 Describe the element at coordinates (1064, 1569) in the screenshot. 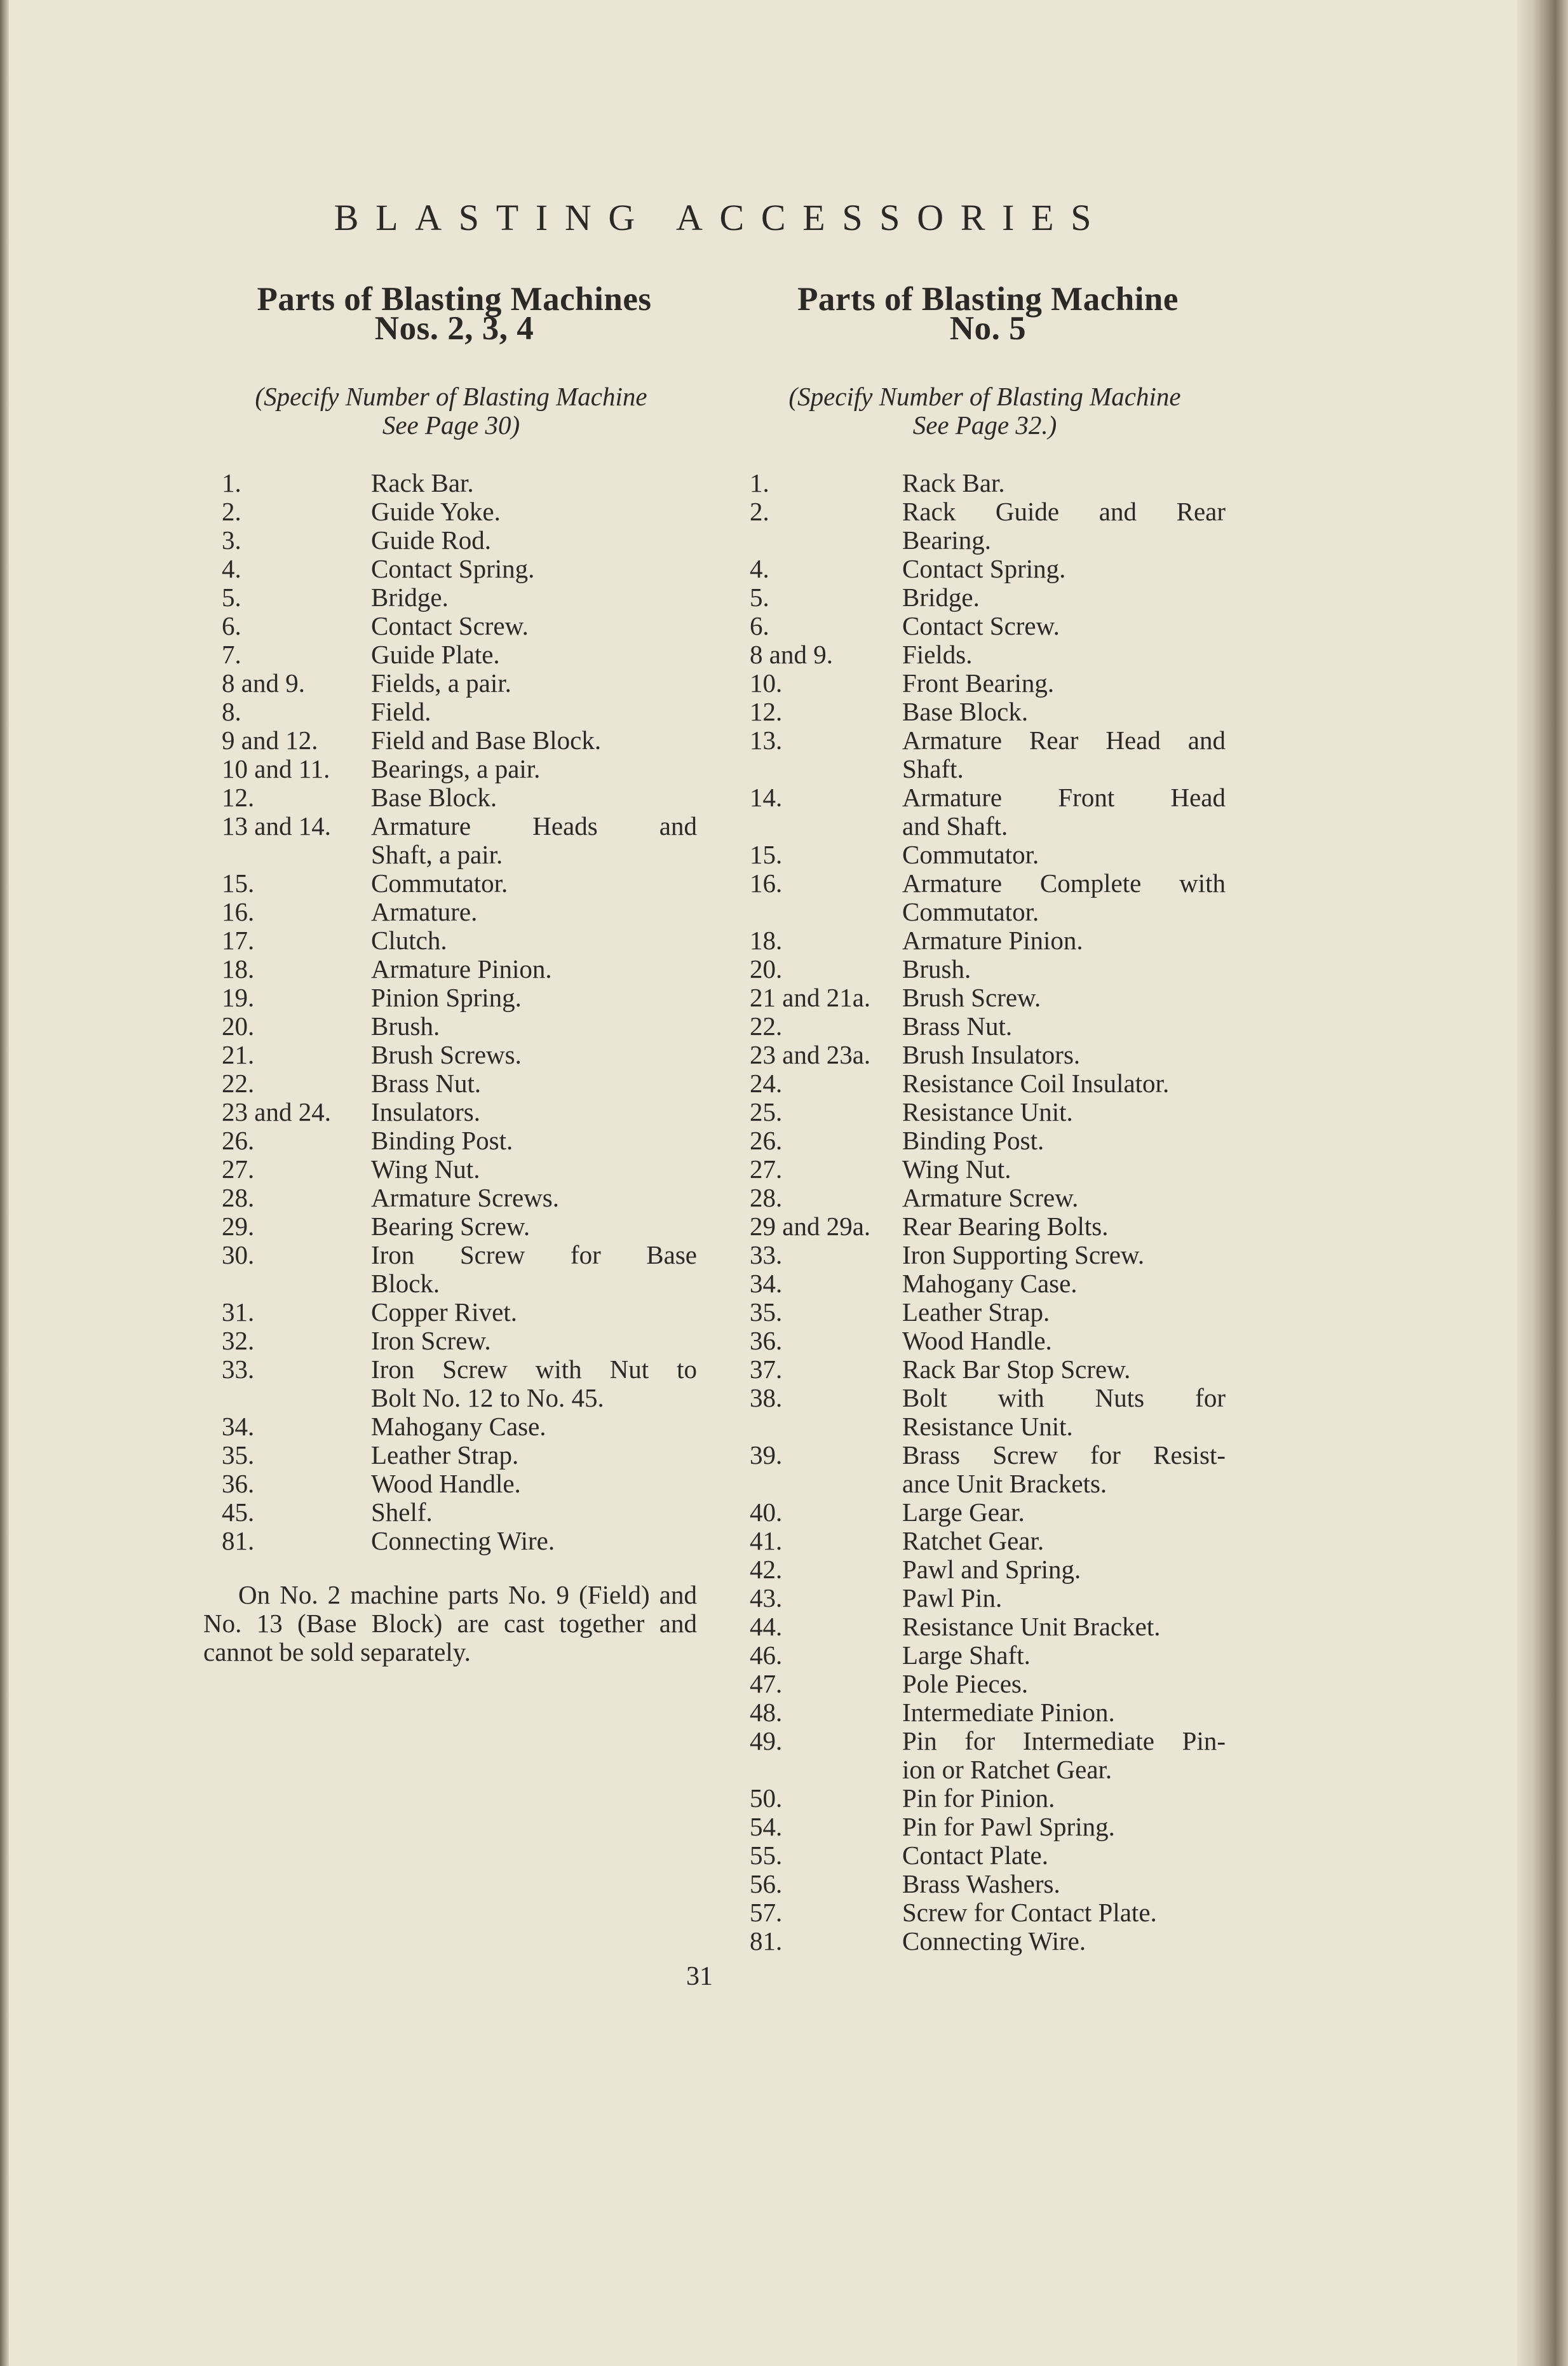

I see `part-name: Pawl and Spring.` at that location.